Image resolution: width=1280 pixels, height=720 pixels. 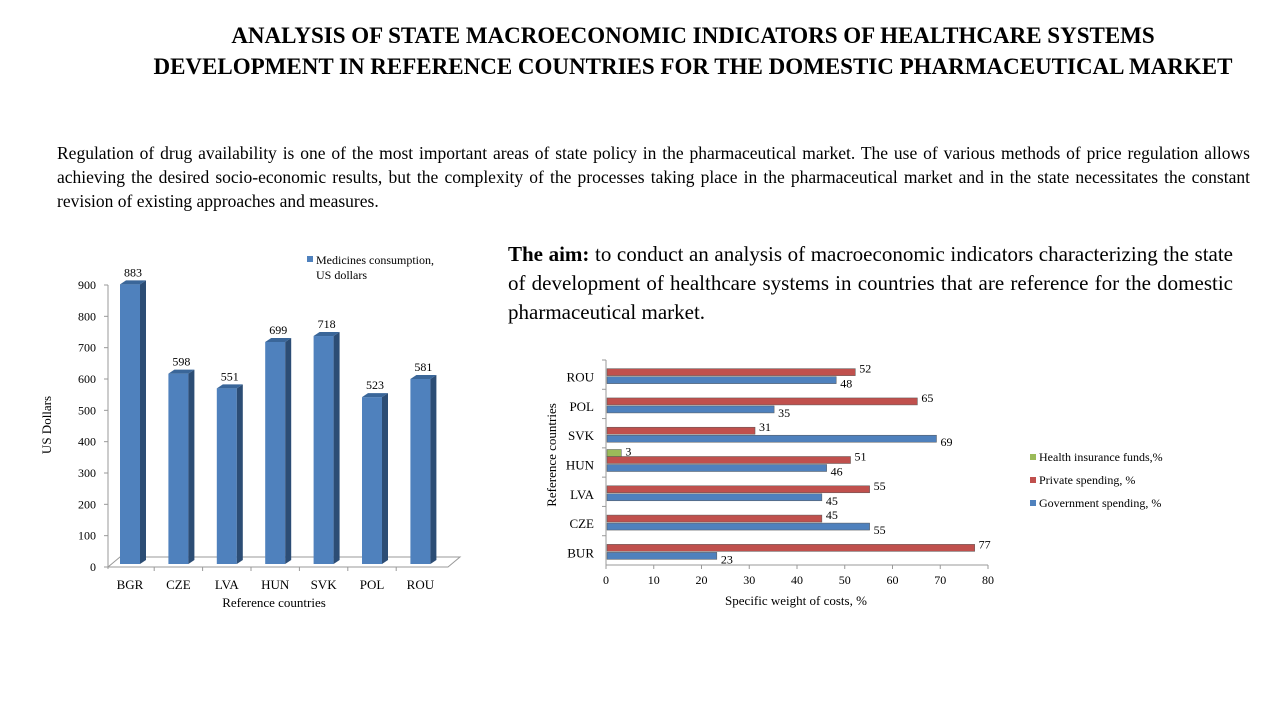 I want to click on bar-pol-s1, so click(x=762, y=401).